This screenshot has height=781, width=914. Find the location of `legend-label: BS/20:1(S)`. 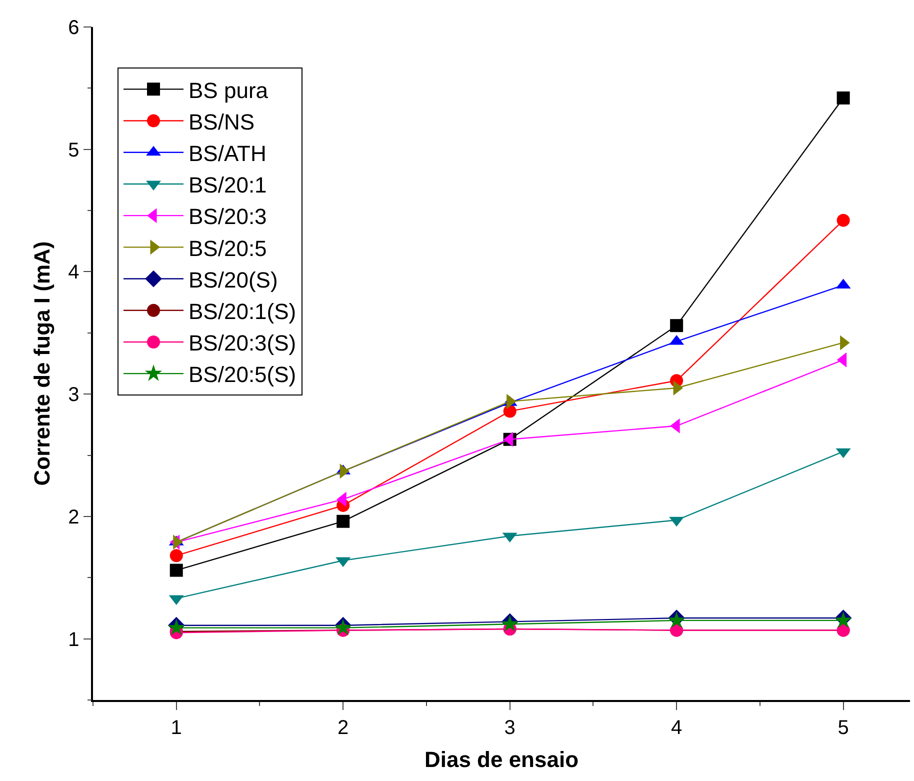

legend-label: BS/20:1(S) is located at coordinates (242, 311).